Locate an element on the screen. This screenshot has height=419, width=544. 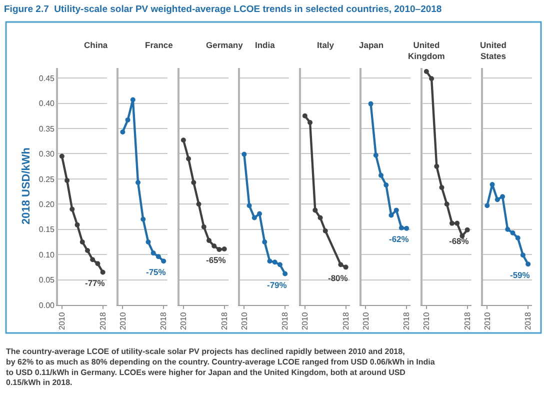
chart-title: China is located at coordinates (96, 45).